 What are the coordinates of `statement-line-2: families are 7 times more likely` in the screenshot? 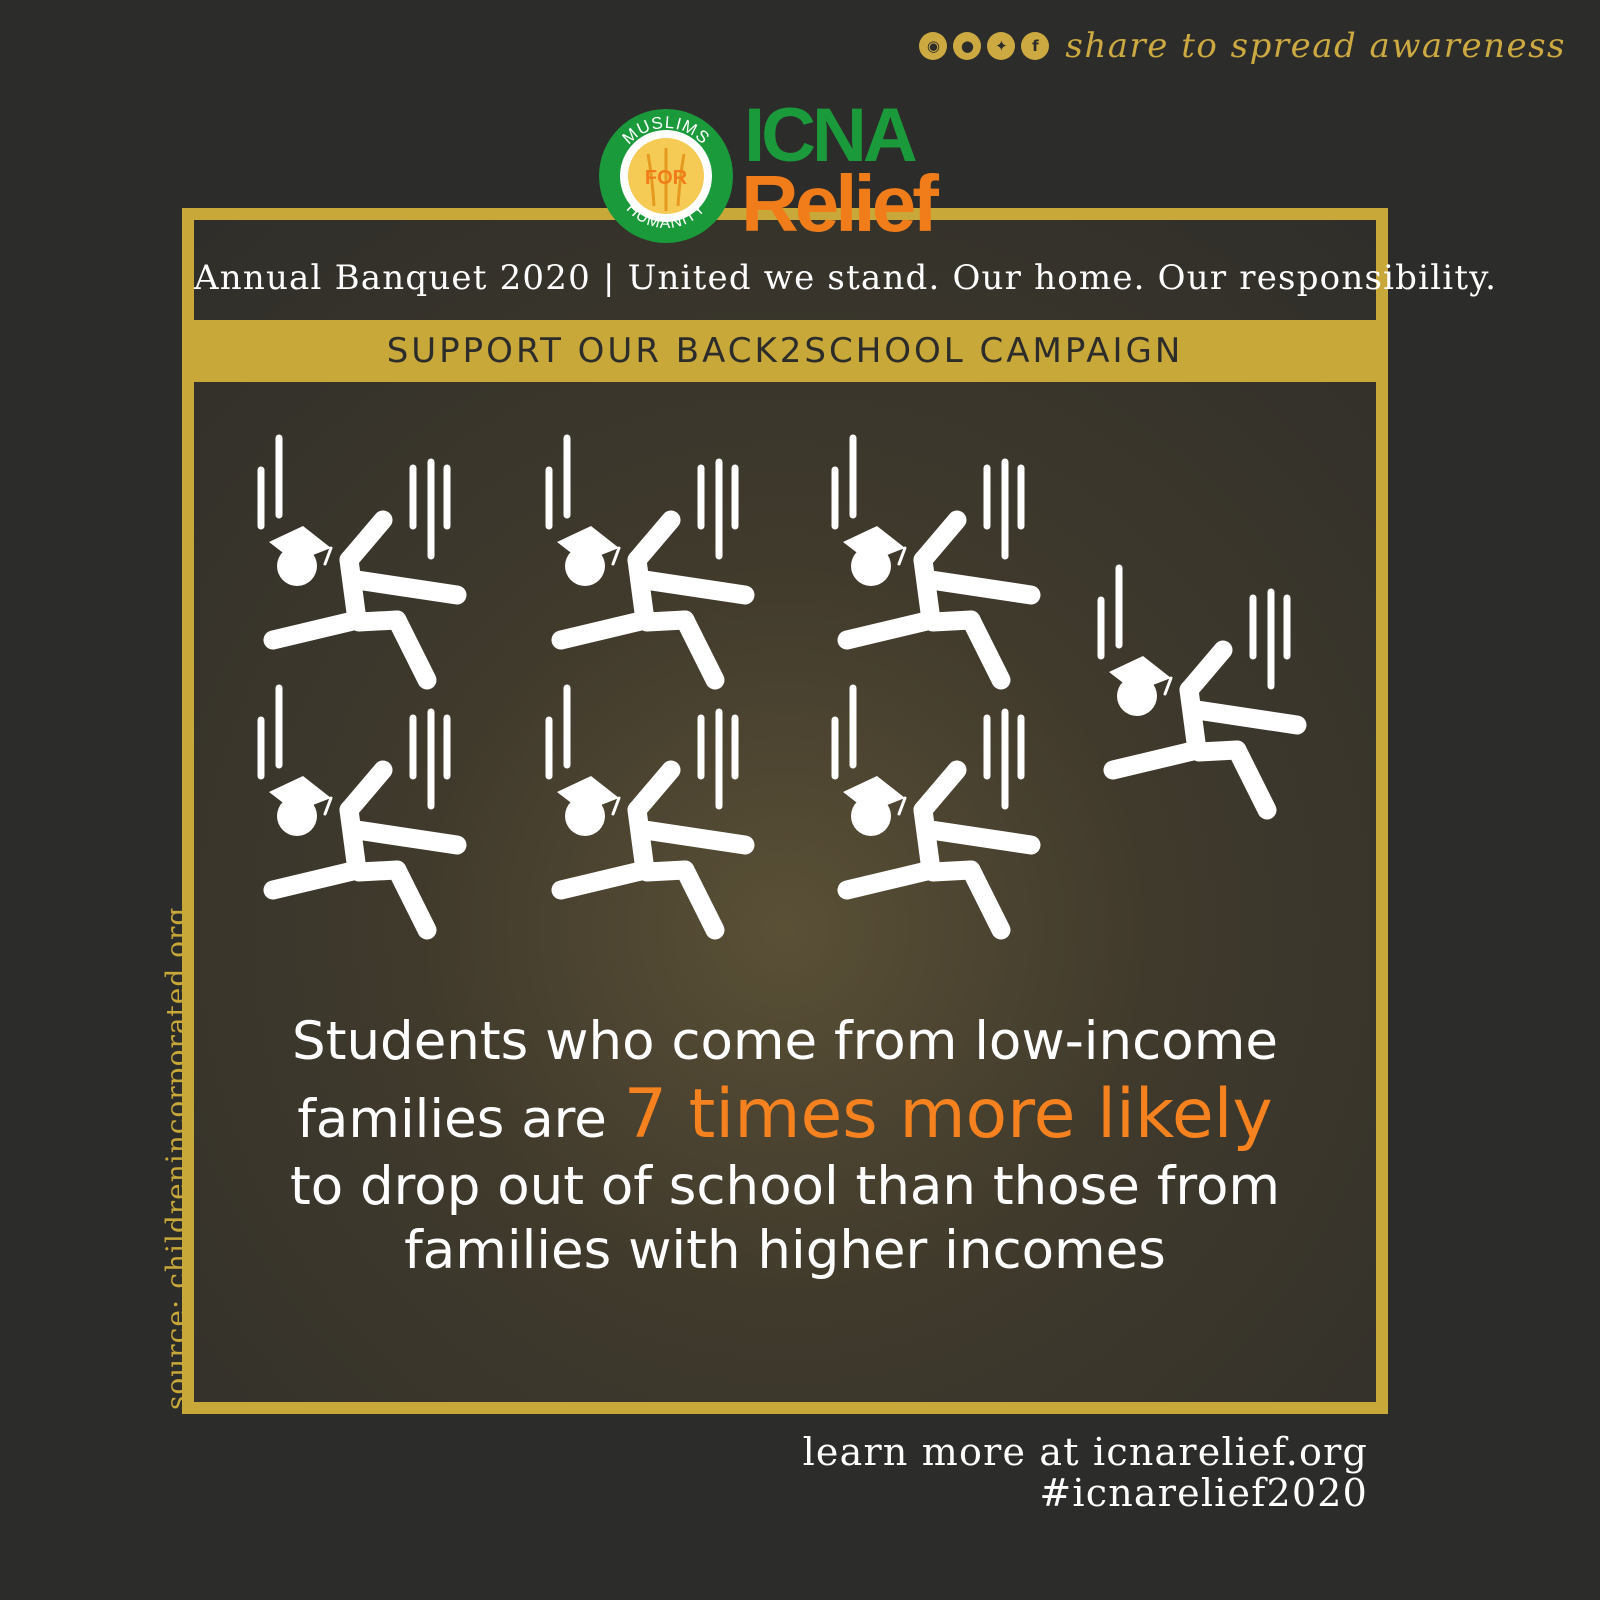 It's located at (785, 1115).